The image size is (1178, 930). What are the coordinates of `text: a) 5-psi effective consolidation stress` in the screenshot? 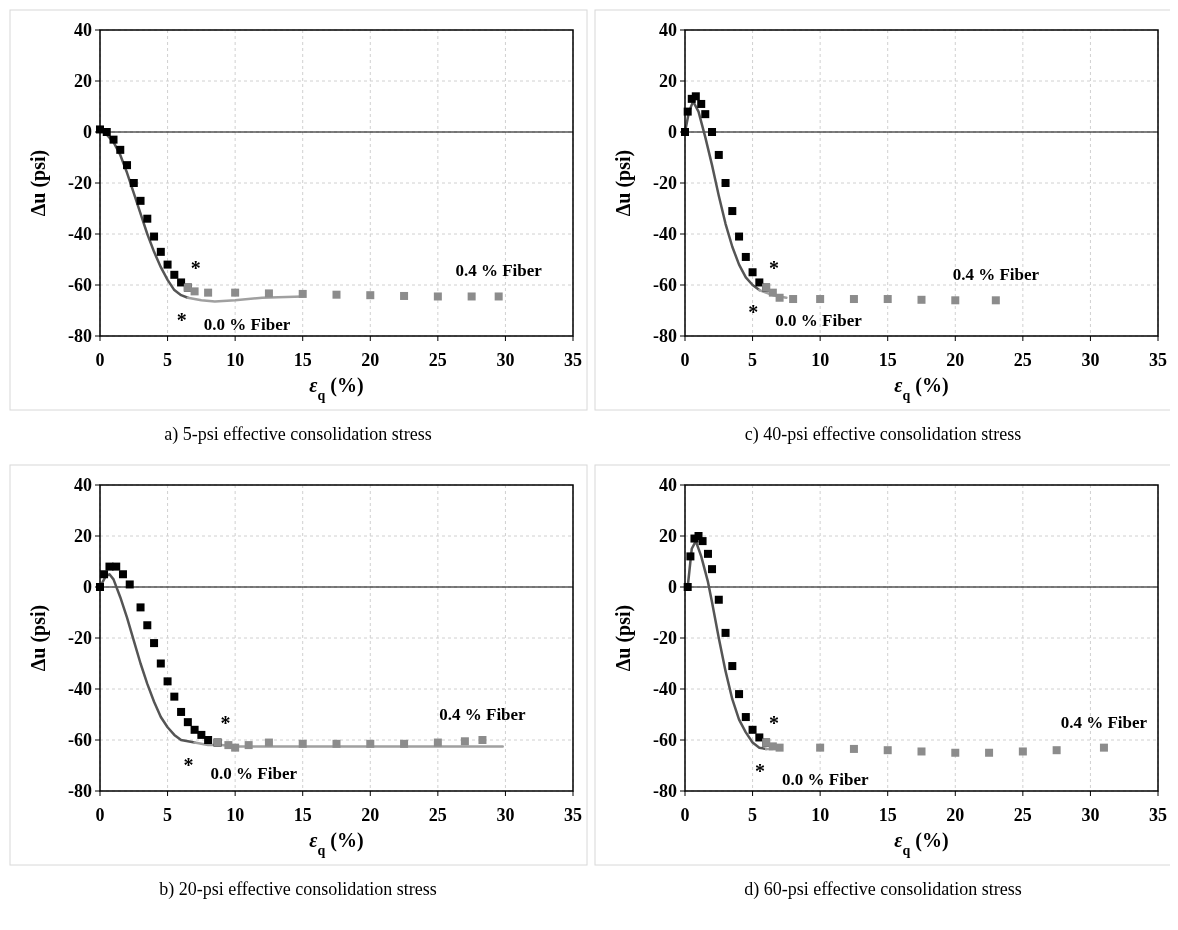 It's located at (298, 434).